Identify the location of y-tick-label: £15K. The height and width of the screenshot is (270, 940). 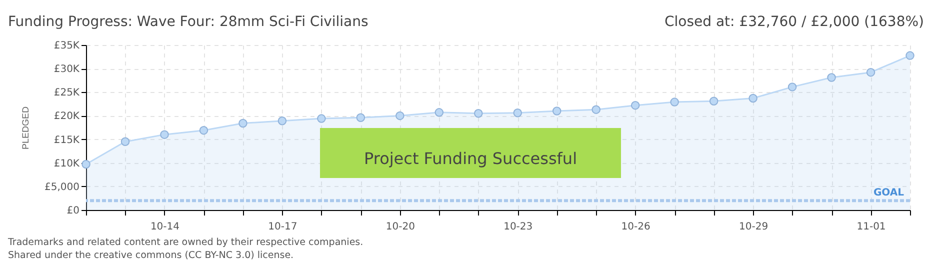
(67, 140).